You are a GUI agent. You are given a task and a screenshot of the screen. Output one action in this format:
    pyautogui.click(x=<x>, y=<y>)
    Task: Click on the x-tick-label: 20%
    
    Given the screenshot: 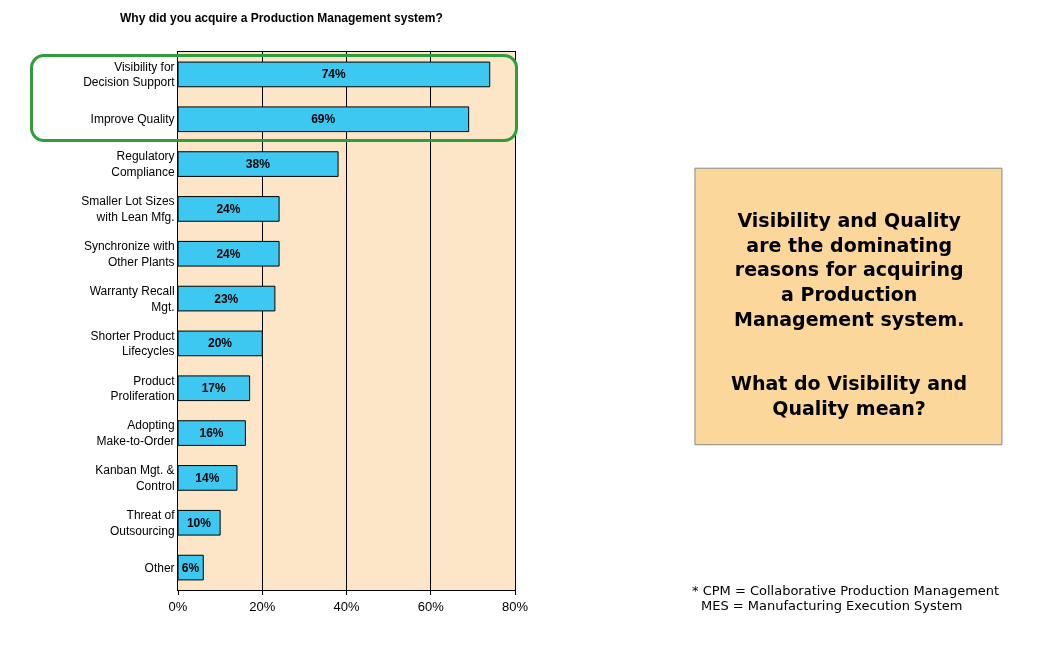 What is the action you would take?
    pyautogui.click(x=262, y=606)
    